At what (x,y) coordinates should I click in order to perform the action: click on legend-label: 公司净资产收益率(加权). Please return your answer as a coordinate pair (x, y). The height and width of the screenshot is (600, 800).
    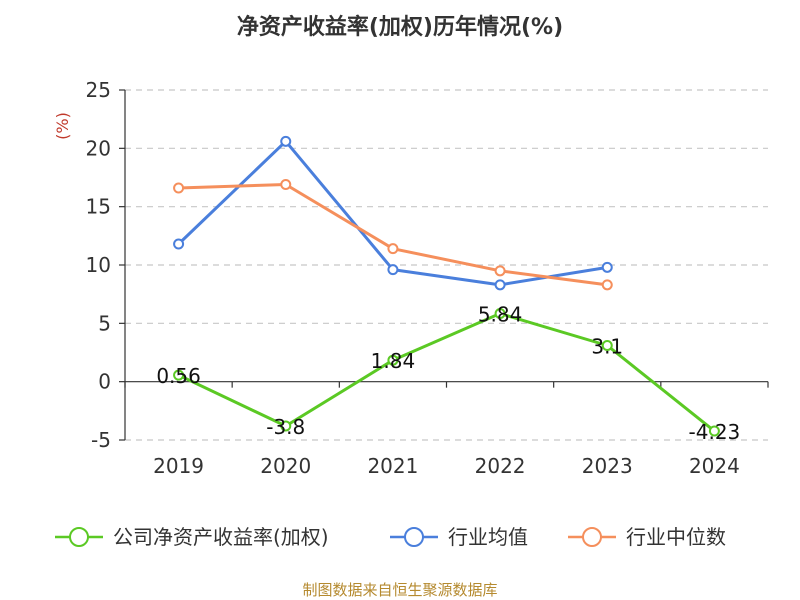
    Looking at the image, I should click on (221, 537).